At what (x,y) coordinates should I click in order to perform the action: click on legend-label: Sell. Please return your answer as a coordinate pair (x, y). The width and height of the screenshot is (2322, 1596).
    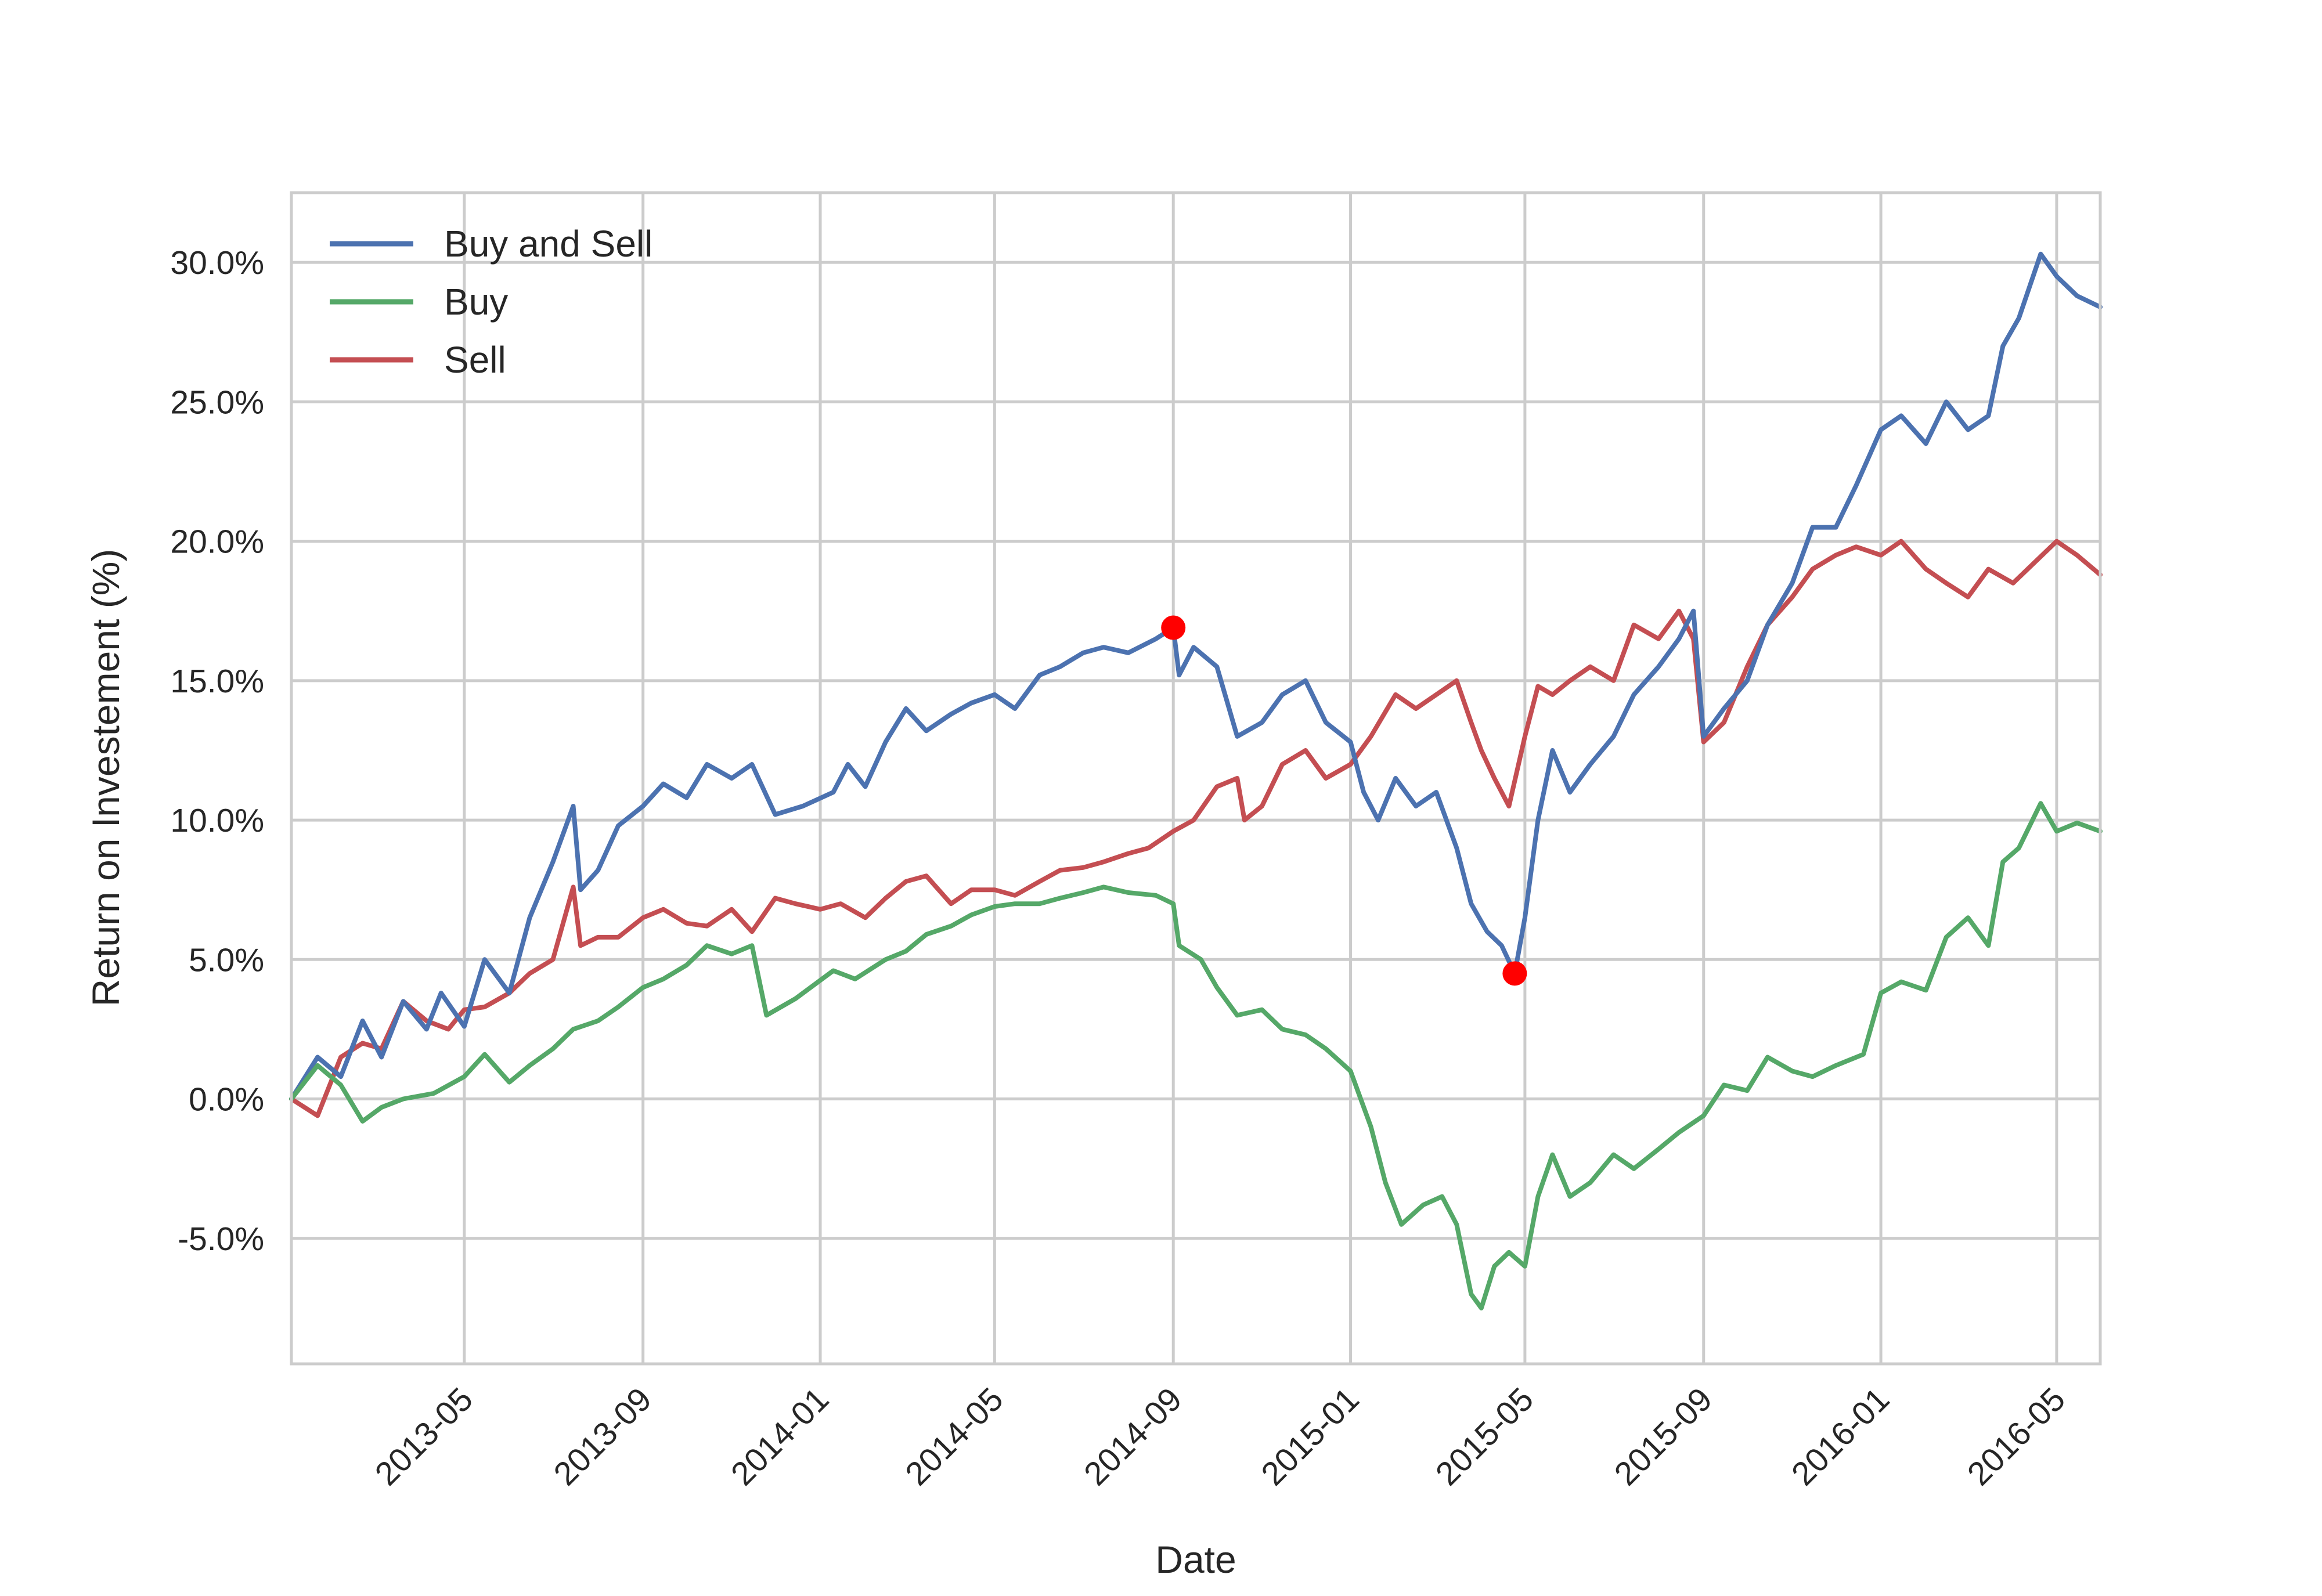
    Looking at the image, I should click on (475, 360).